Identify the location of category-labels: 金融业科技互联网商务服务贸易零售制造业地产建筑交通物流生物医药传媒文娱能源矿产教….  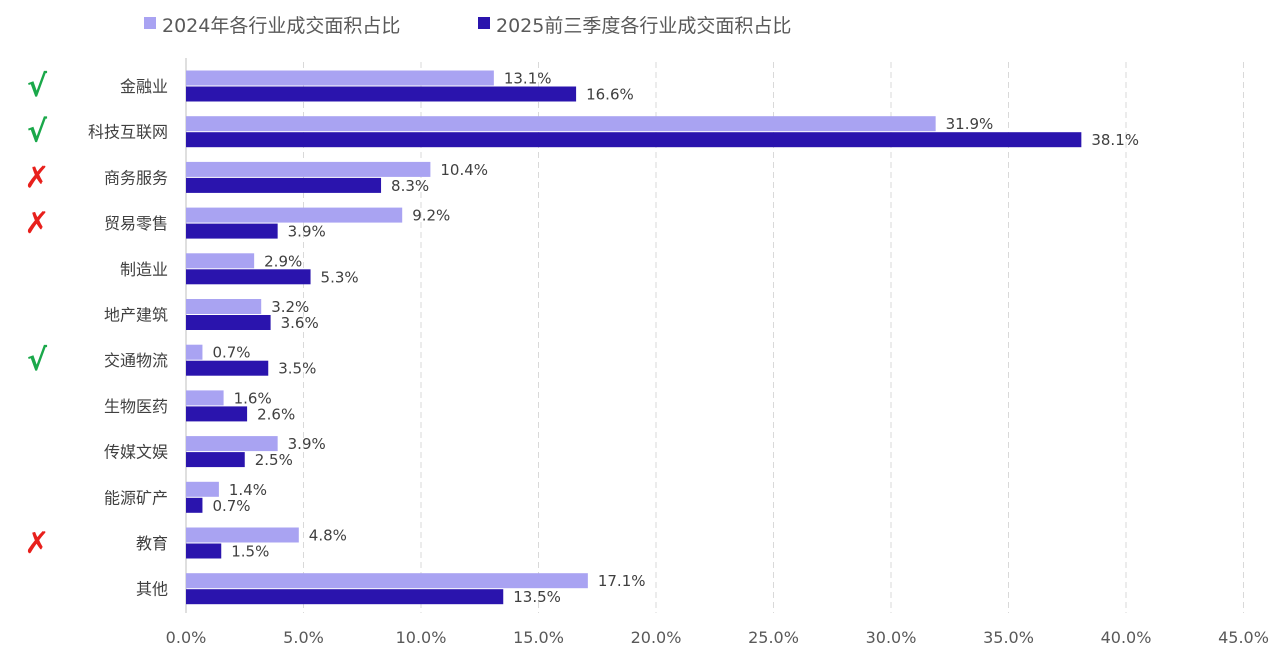
(128, 338).